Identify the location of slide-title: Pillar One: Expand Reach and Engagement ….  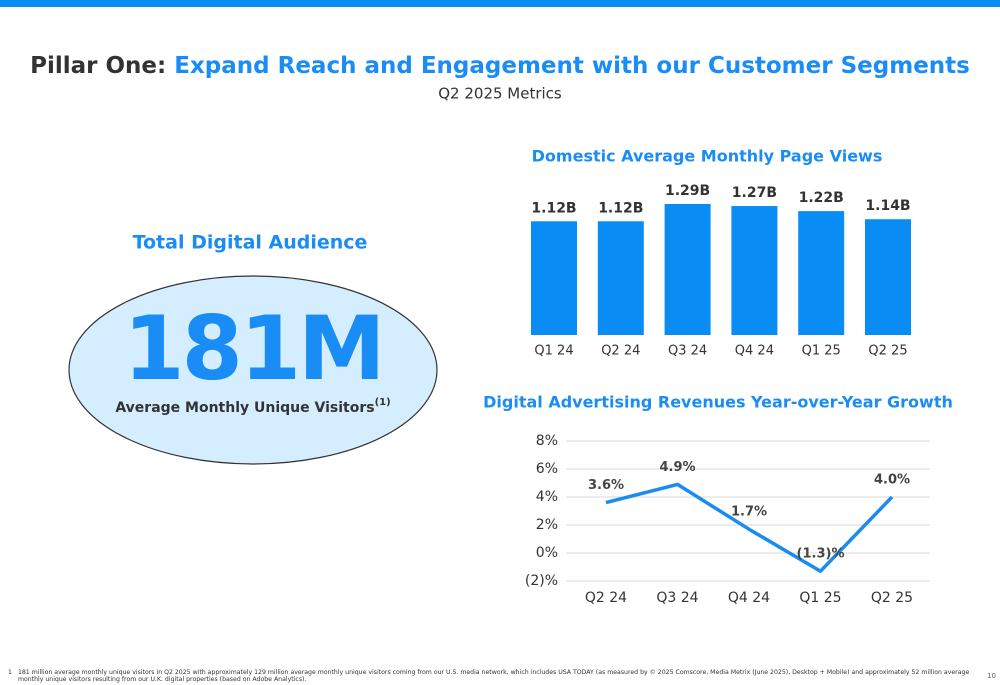
(500, 66).